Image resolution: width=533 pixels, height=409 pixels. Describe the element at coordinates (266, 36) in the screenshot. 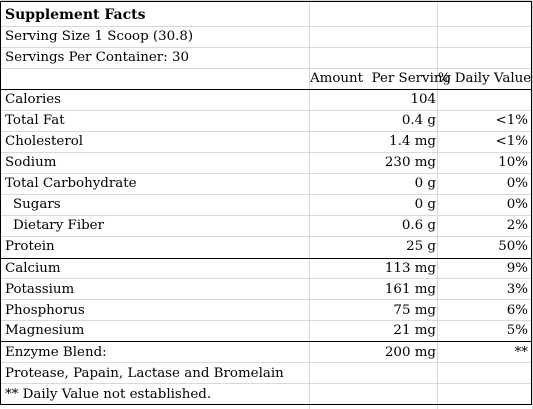

I see `serving-size-row: Serving Size 1 Scoop (30.8)` at that location.